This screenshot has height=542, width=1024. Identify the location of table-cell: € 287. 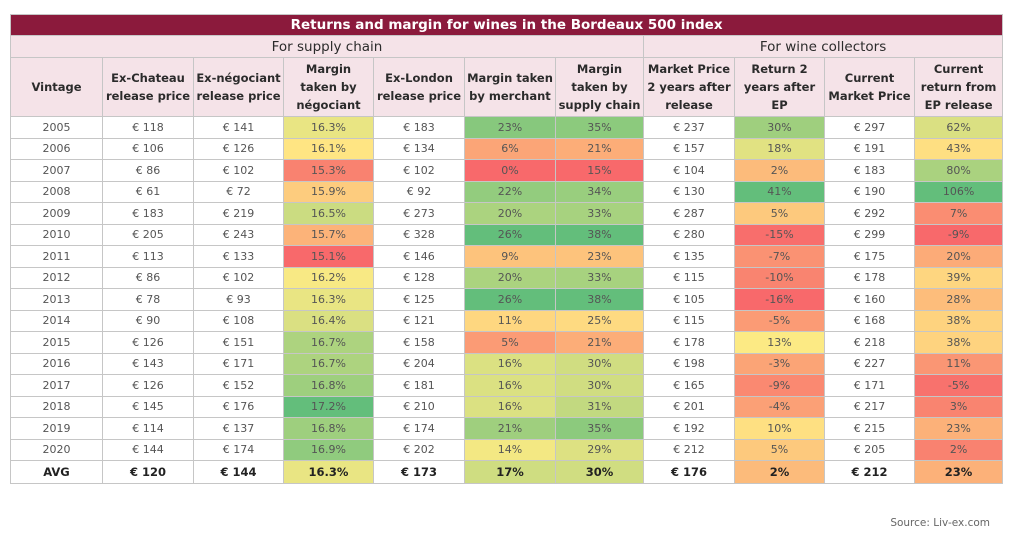
(689, 213).